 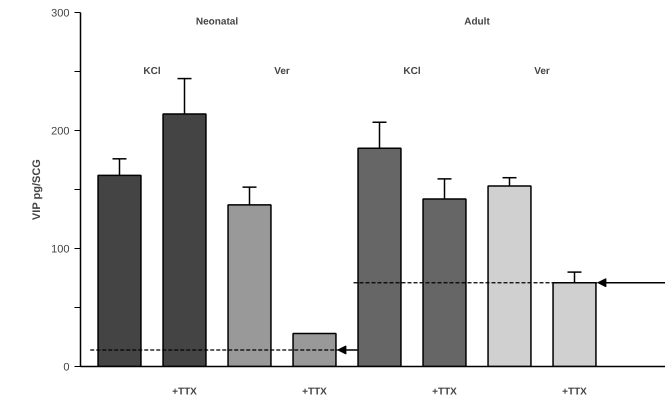 I want to click on y-axis-title: VIP pg/SCG, so click(x=37, y=189).